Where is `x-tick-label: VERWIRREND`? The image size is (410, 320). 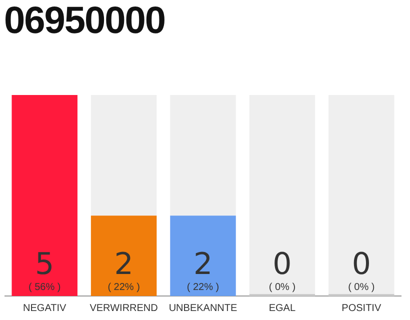
x-tick-label: VERWIRREND is located at coordinates (124, 308).